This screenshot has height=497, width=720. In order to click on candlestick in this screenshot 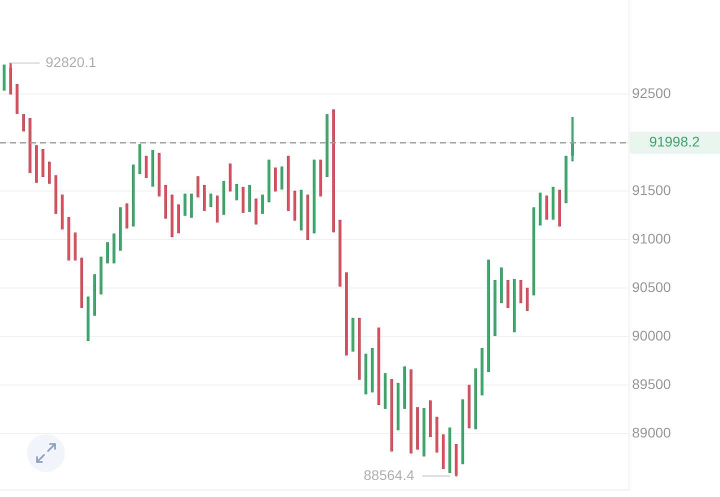, I will do `click(572, 139)`.